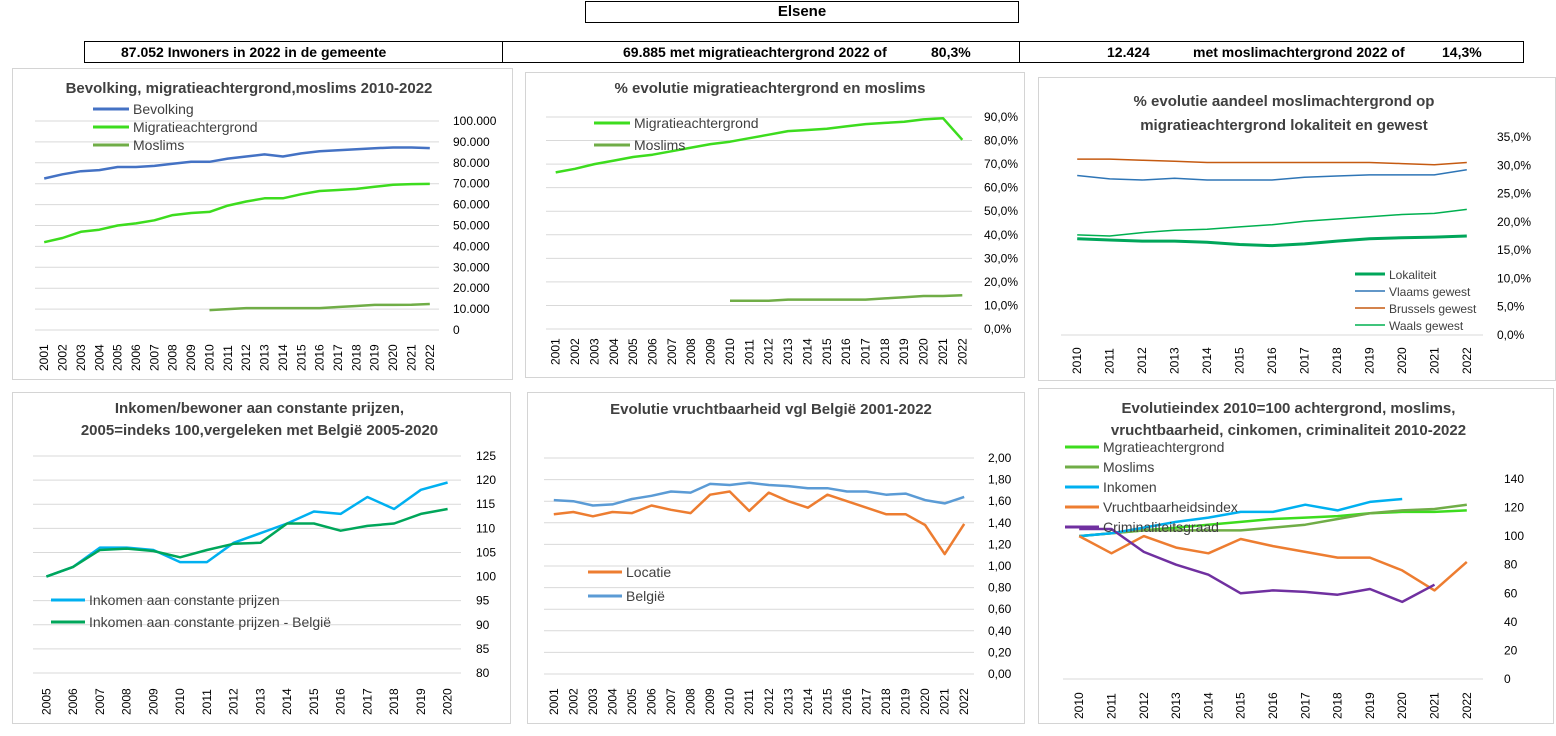 Image resolution: width=1556 pixels, height=736 pixels. I want to click on y-tick-label: 90,0%, so click(1001, 117).